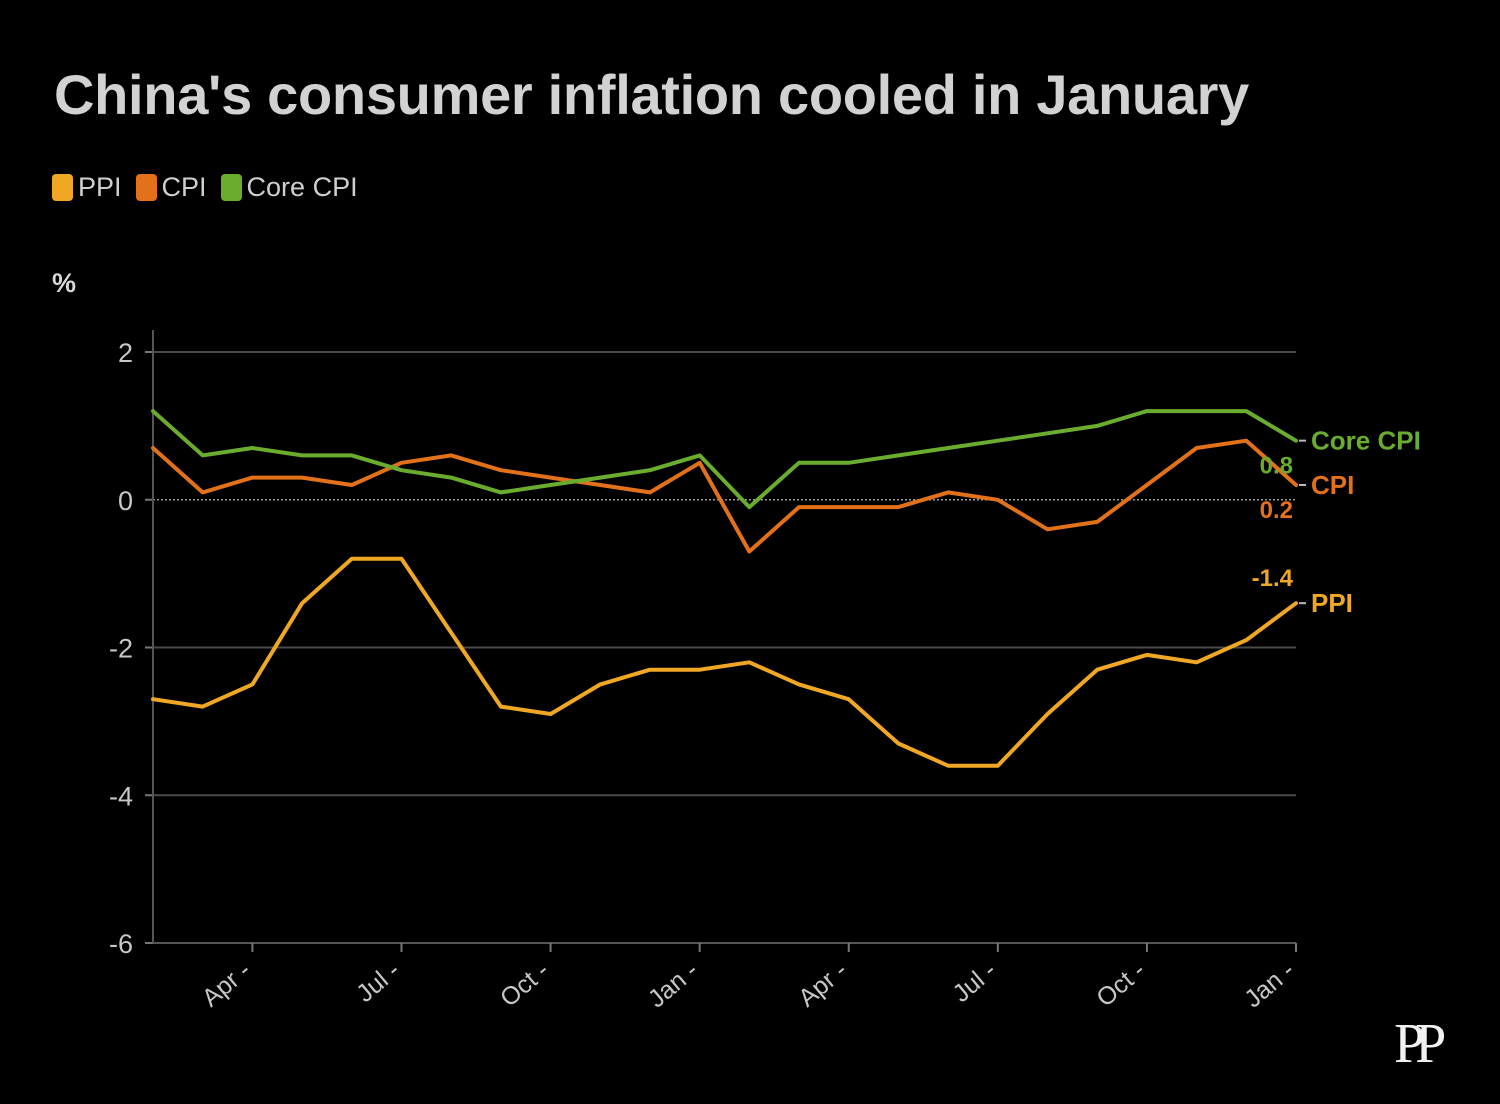  I want to click on legend-label-core-cpi: Core CPI, so click(302, 187).